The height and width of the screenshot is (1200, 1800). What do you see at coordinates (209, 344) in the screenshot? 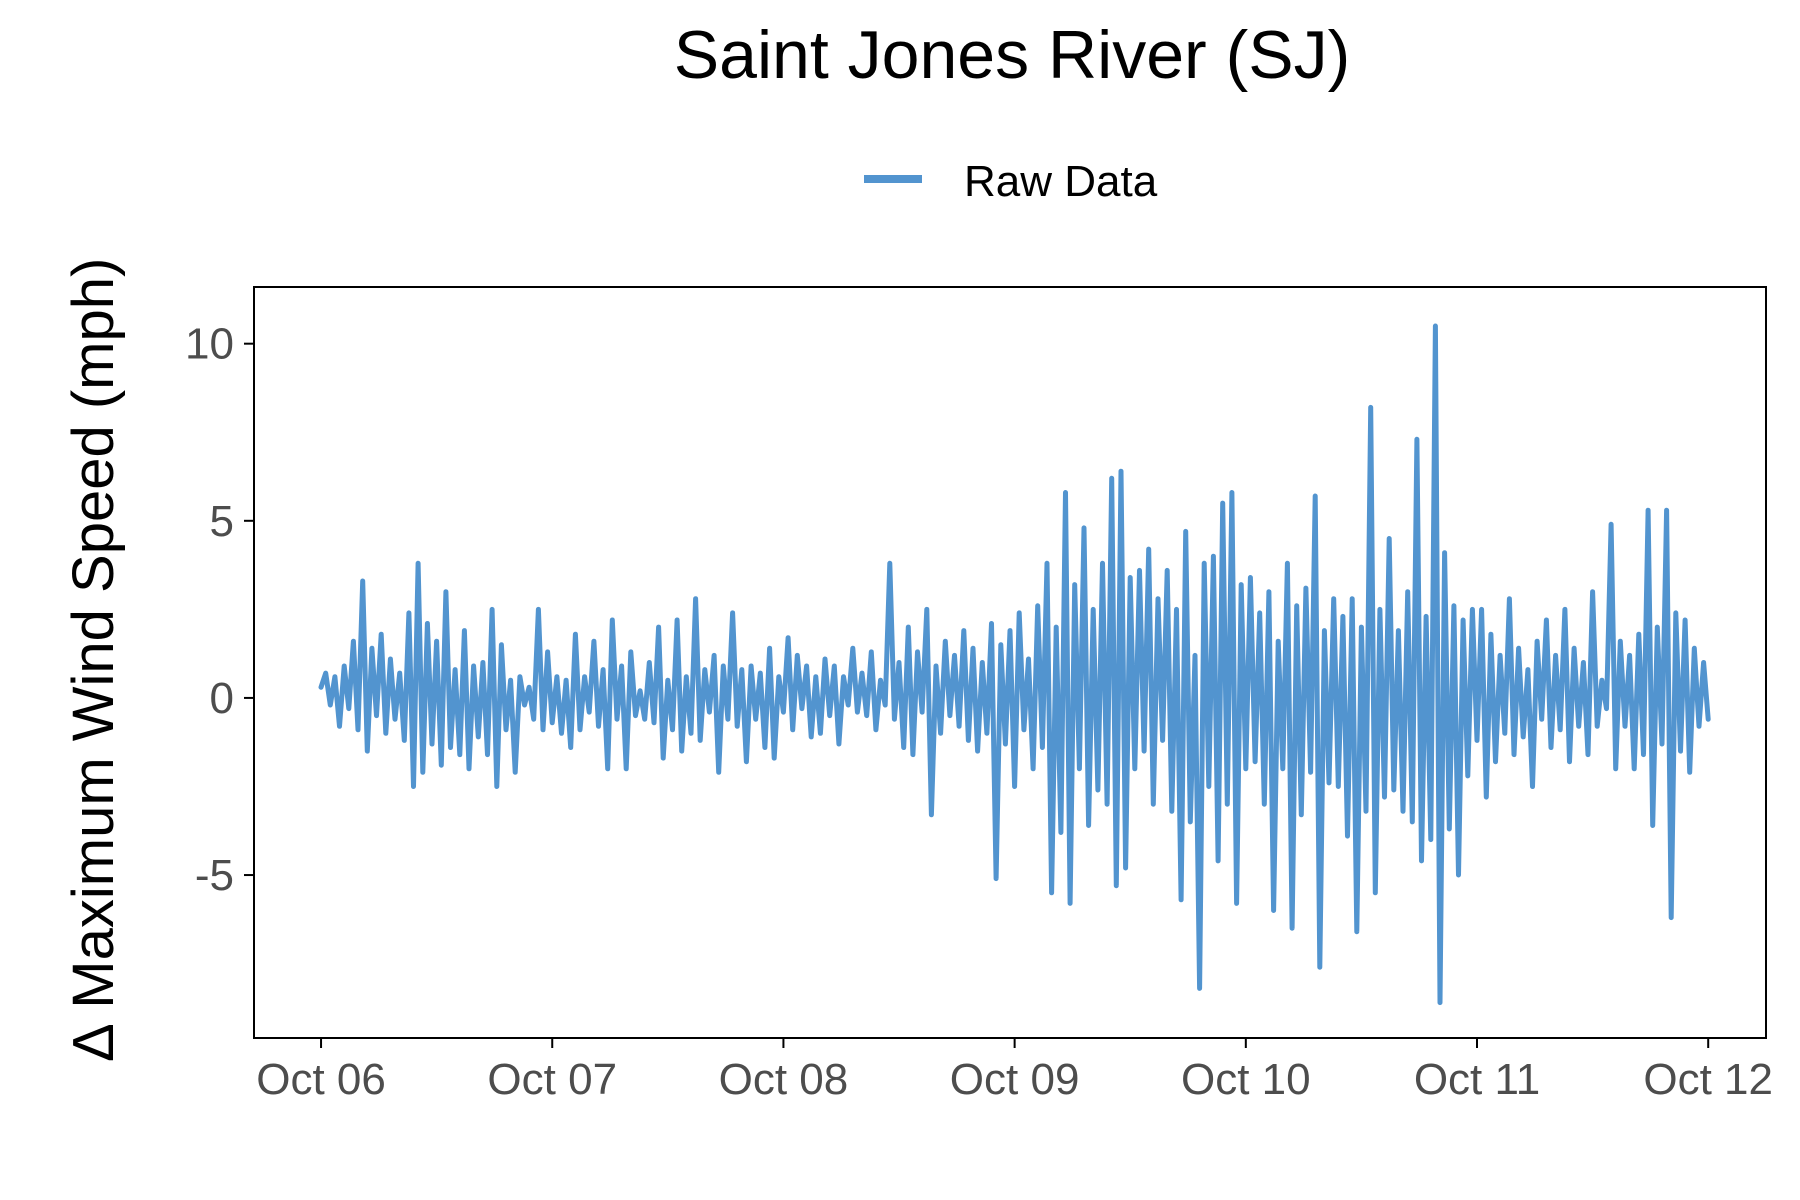
I see `y-tick-label: 10` at bounding box center [209, 344].